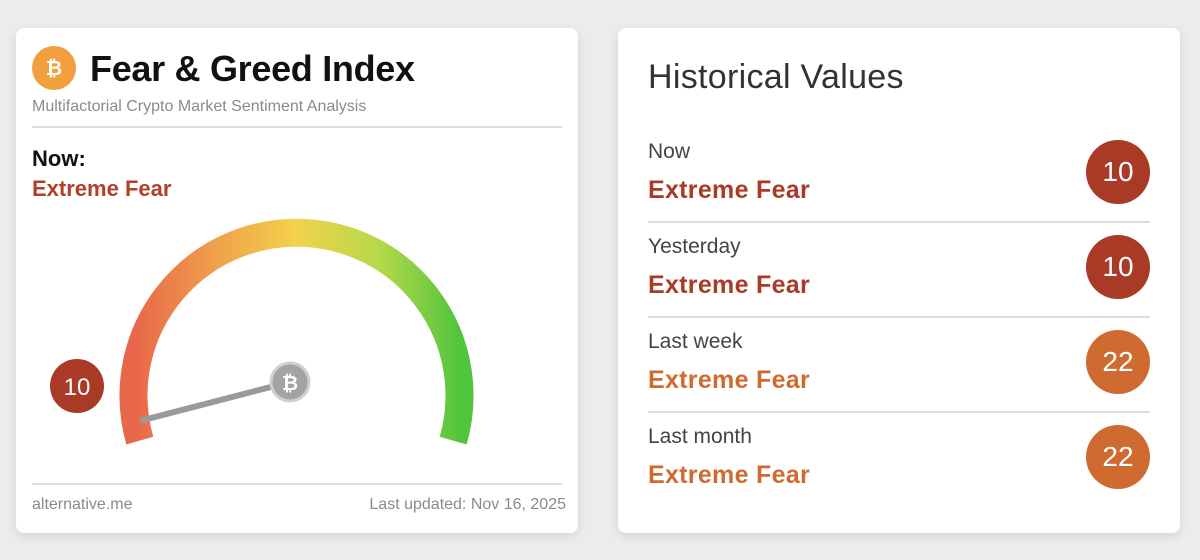 The image size is (1200, 560). I want to click on sentiment-gauge: ₿ 10, so click(262, 331).